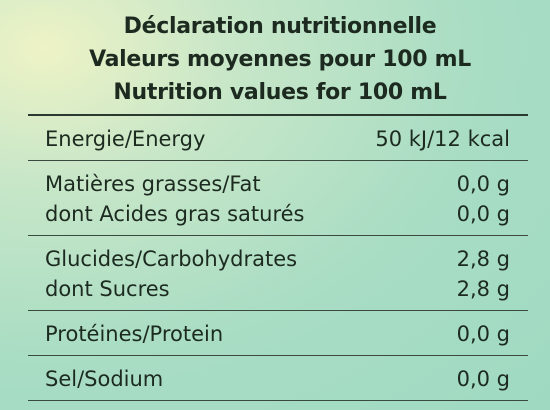  I want to click on table-group: Sel/Sodium 0,0 g, so click(278, 378).